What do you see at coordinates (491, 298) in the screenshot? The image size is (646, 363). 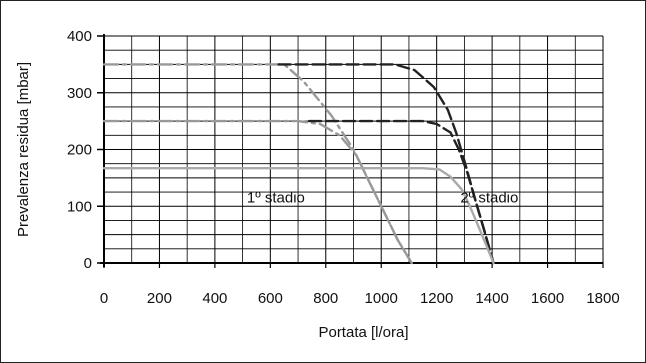 I see `x-tick-label: 1400` at bounding box center [491, 298].